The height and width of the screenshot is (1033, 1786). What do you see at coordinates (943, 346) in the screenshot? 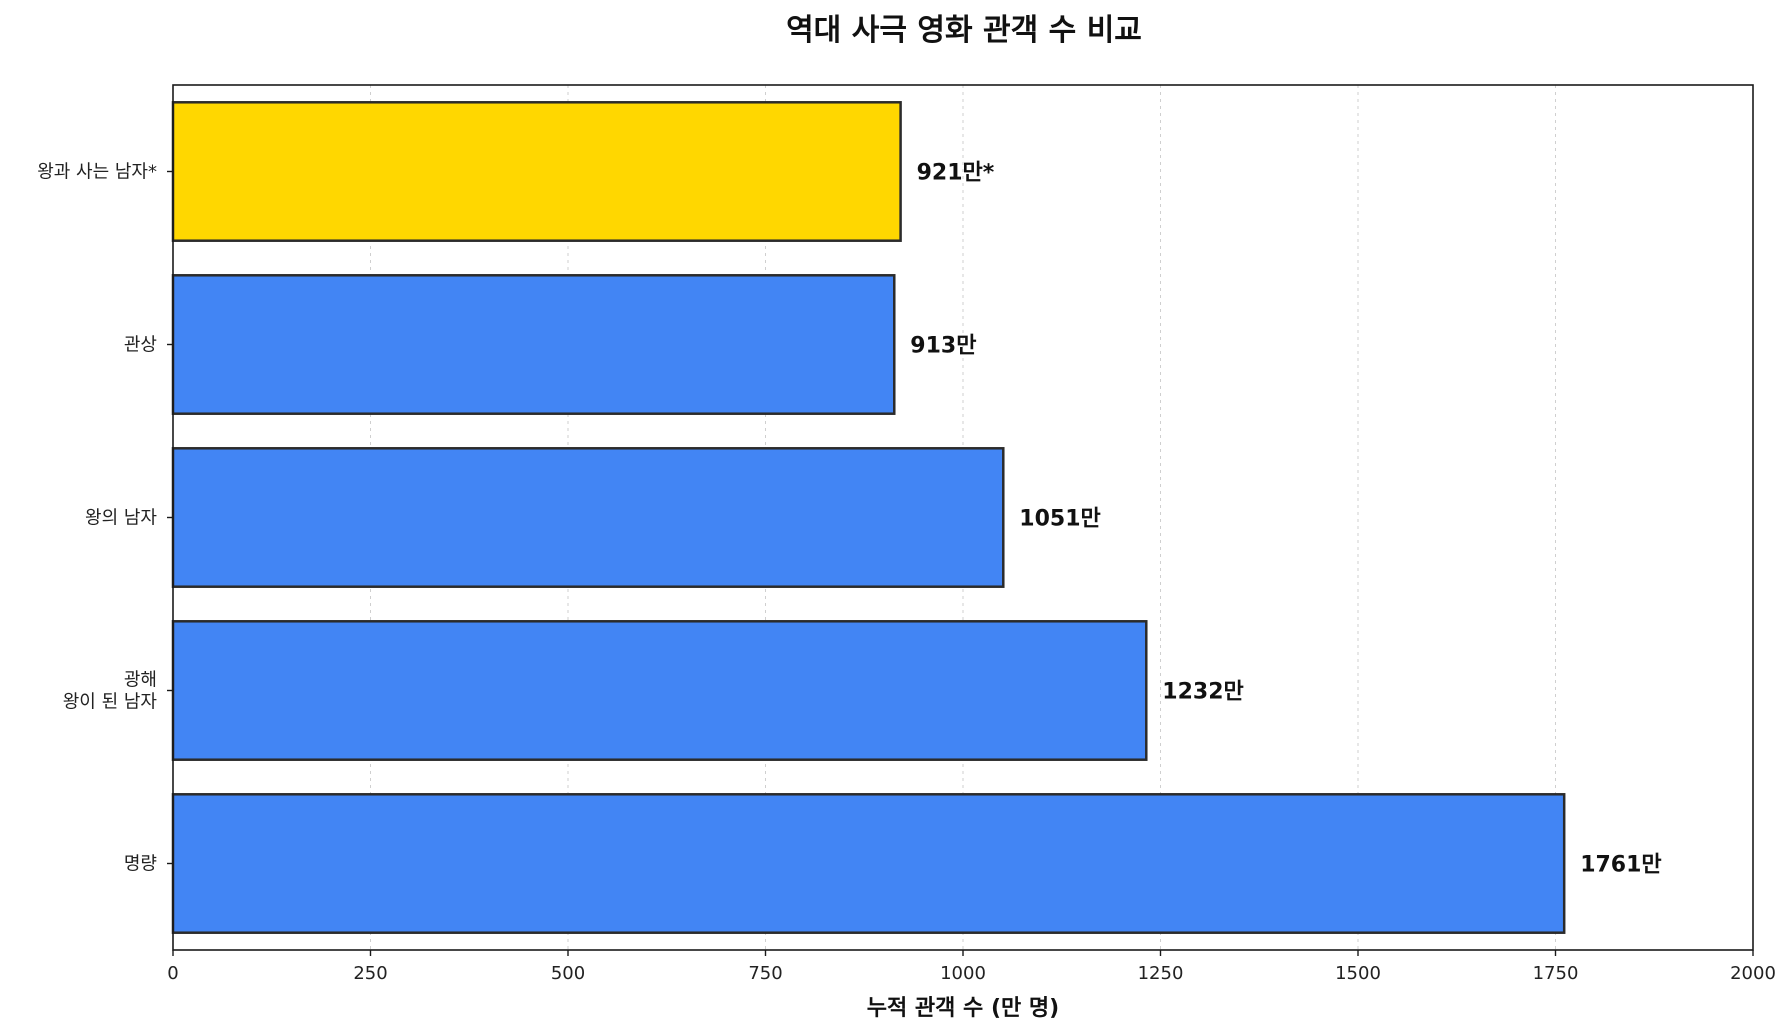
I see `data-label: 913만` at bounding box center [943, 346].